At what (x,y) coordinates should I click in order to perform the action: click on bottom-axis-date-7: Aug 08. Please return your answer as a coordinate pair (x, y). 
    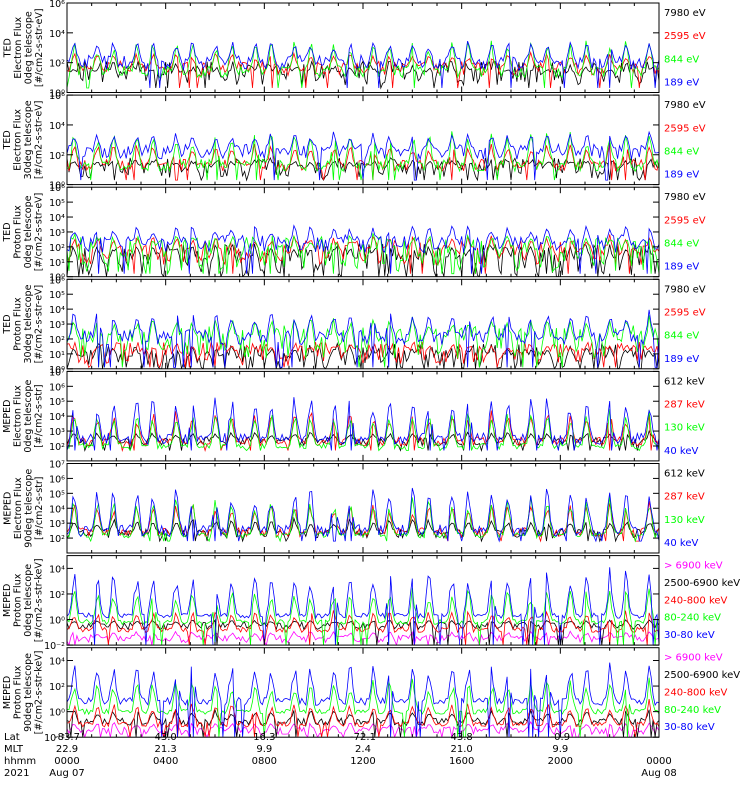
    Looking at the image, I should click on (658, 773).